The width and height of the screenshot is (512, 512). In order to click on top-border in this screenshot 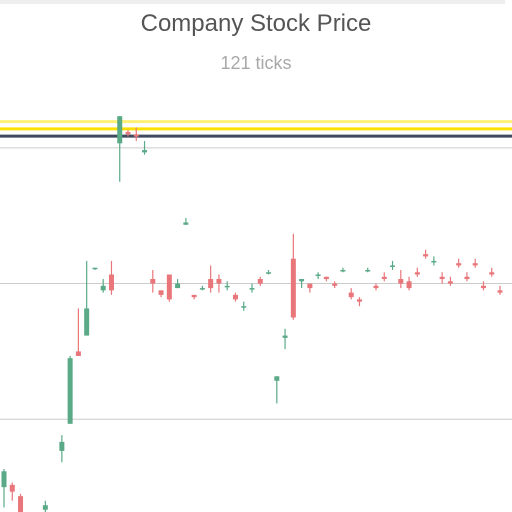, I will do `click(252, 2)`.